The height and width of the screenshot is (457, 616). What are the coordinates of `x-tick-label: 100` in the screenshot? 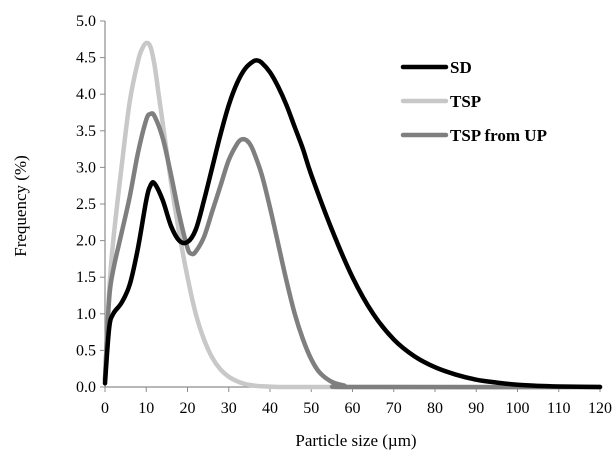 It's located at (518, 408).